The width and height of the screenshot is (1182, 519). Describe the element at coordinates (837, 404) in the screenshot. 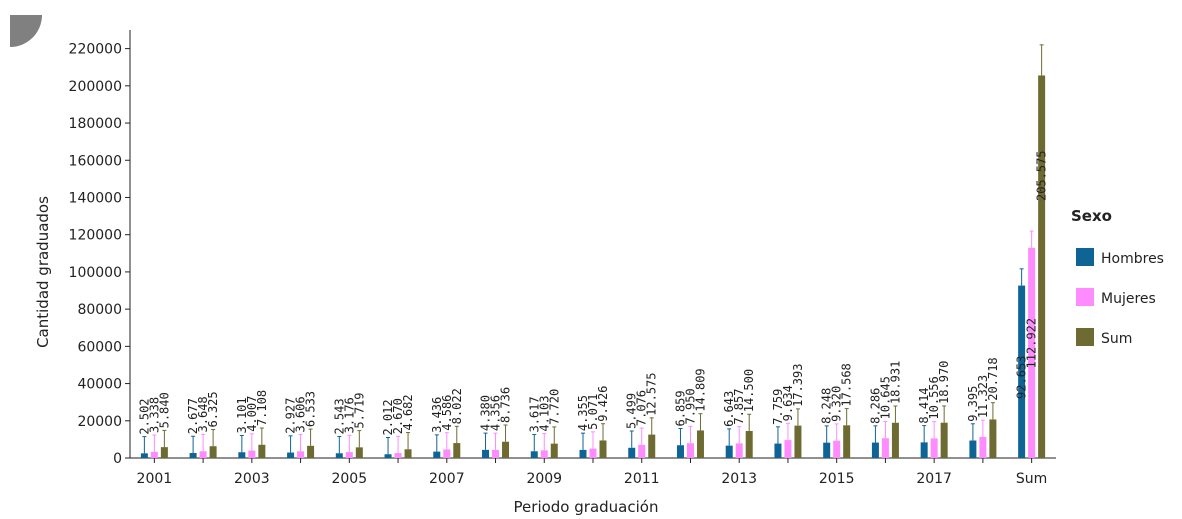

I see `data-label: 9.320` at that location.